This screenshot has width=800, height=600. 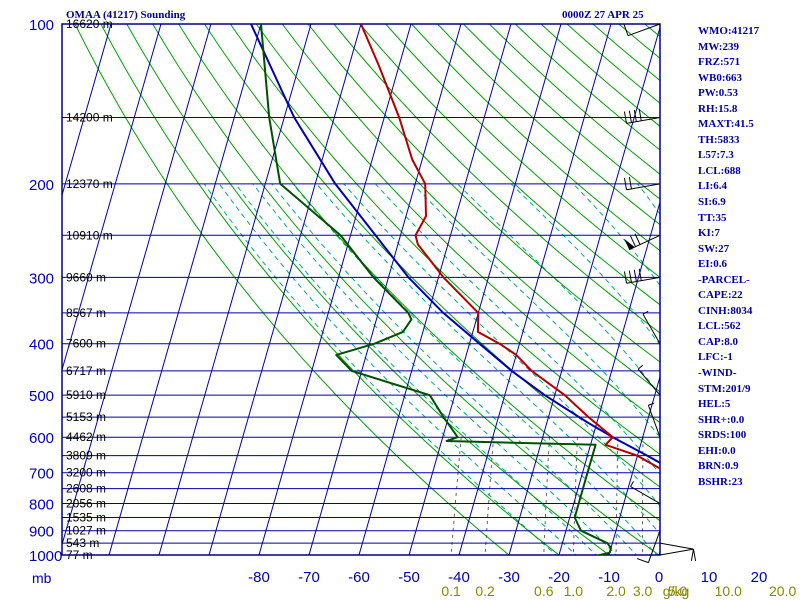 What do you see at coordinates (718, 108) in the screenshot?
I see `stat-item: RH:15.8` at bounding box center [718, 108].